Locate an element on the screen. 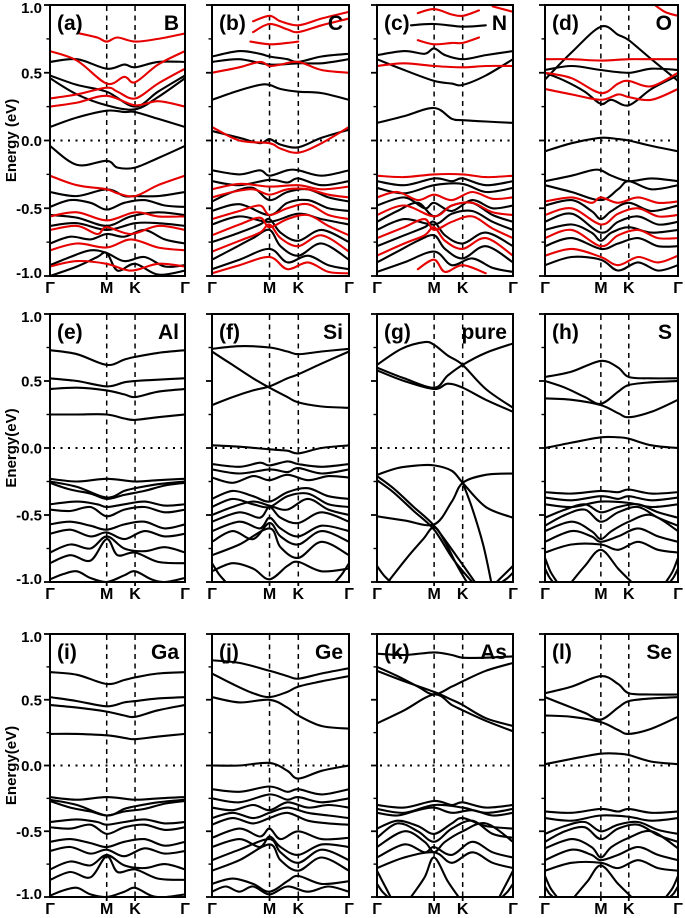 Image resolution: width=685 pixels, height=918 pixels. dopant-label: C is located at coordinates (335, 23).